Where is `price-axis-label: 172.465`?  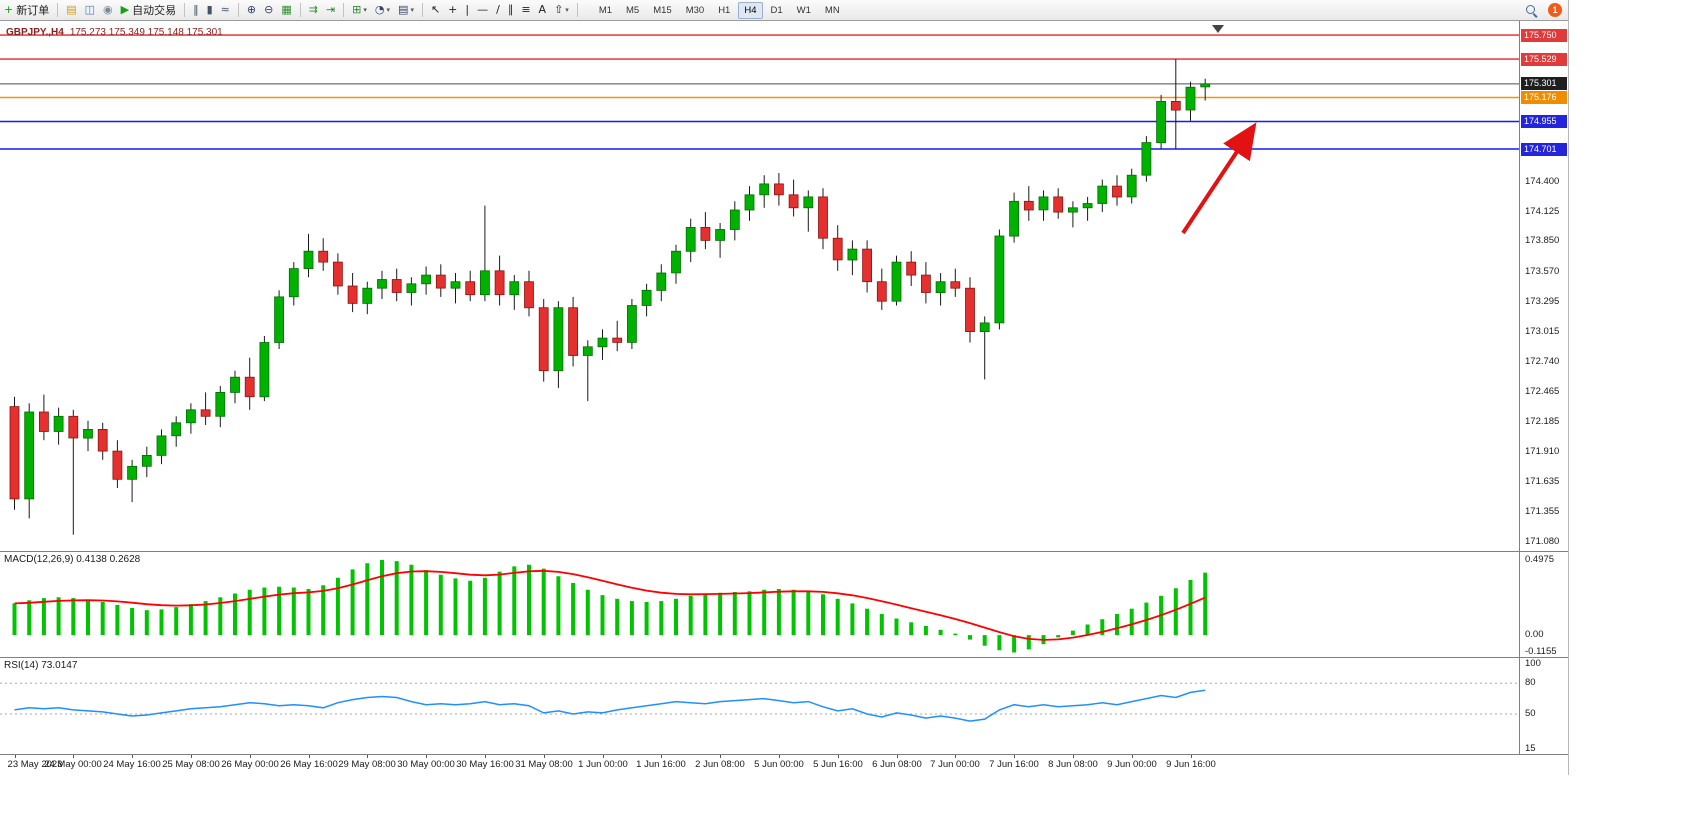
price-axis-label: 172.465 is located at coordinates (1542, 391).